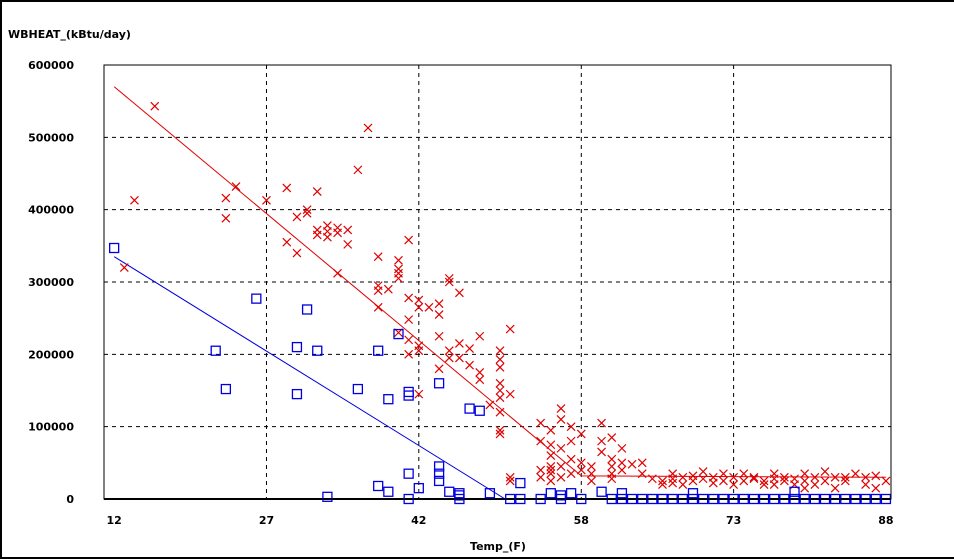 This screenshot has width=954, height=559. I want to click on y-tick-label: 100000, so click(51, 427).